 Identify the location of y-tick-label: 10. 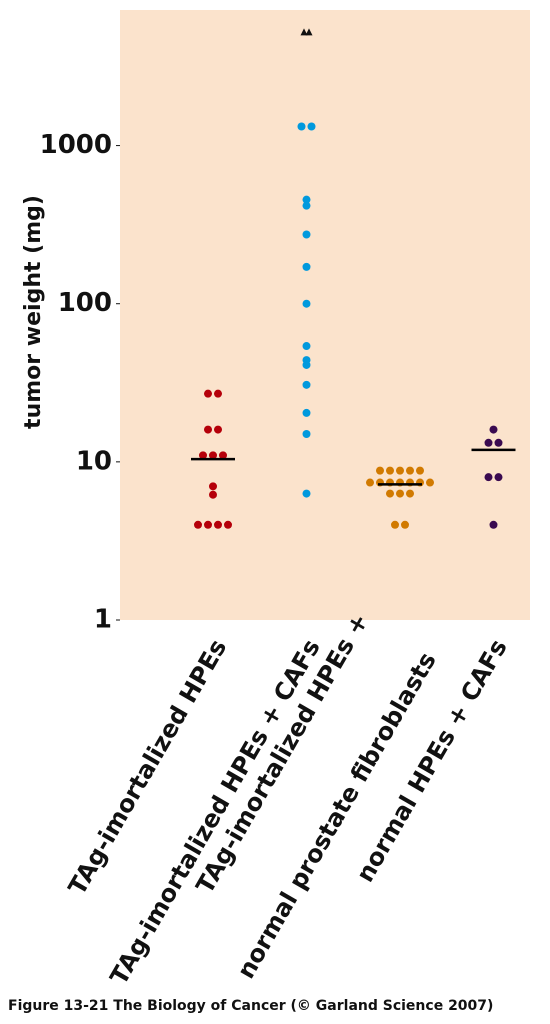
(94, 461).